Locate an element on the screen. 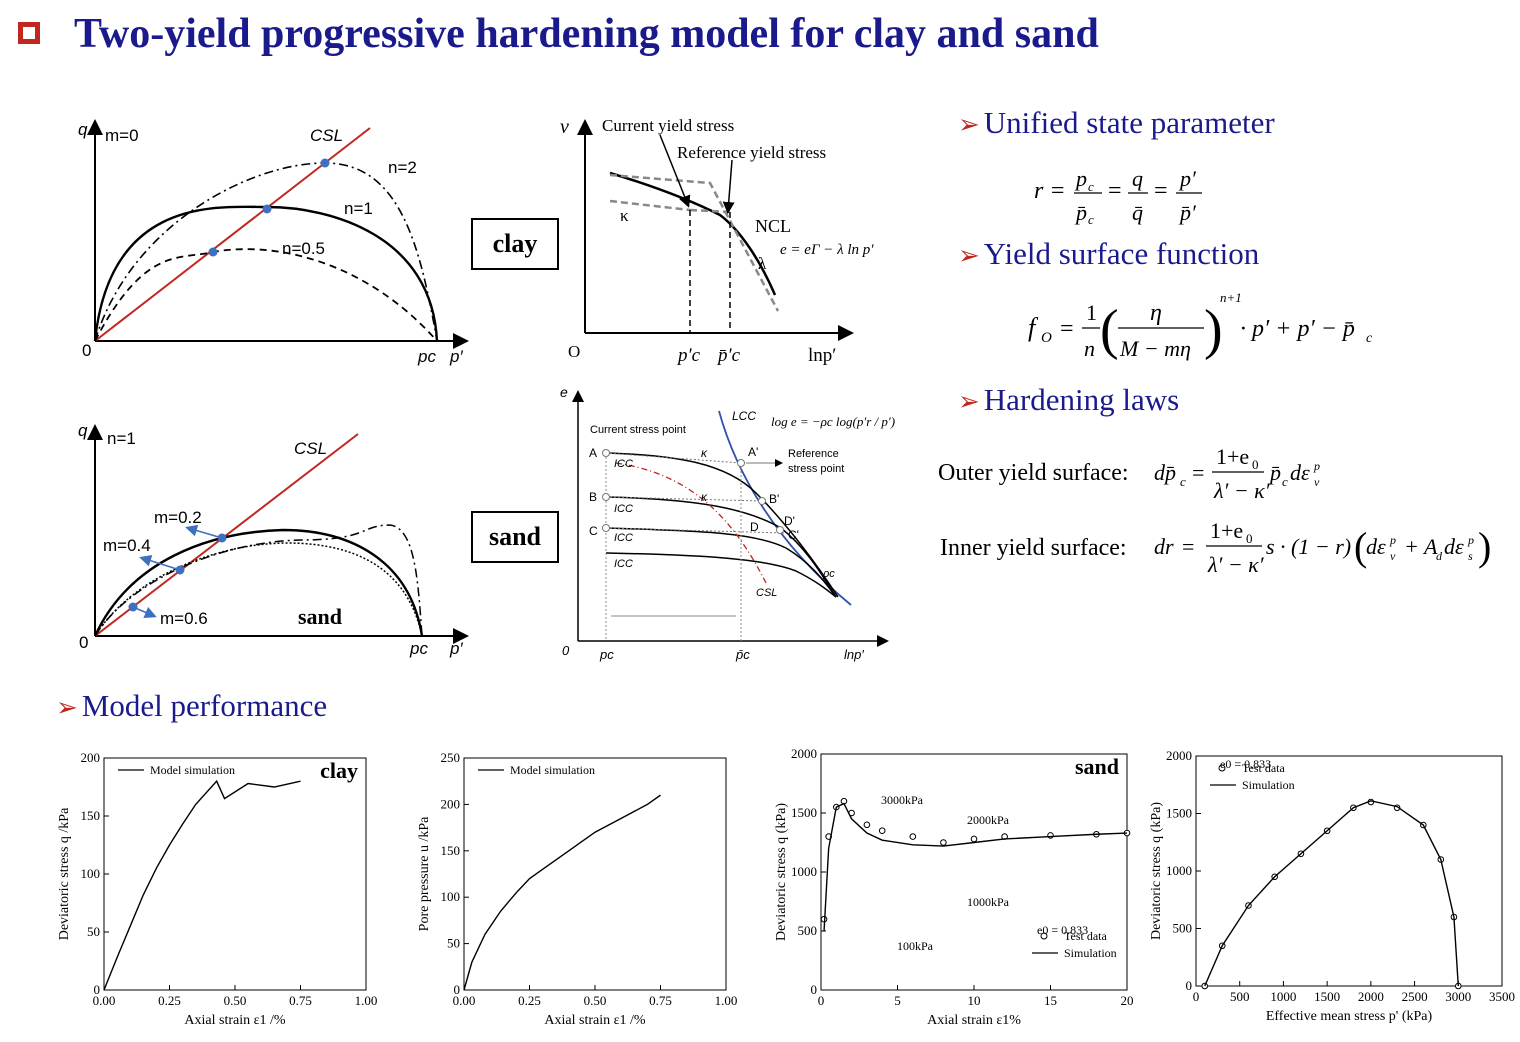 This screenshot has height=1042, width=1520. svg-text: 1+e is located at coordinates (1226, 530).